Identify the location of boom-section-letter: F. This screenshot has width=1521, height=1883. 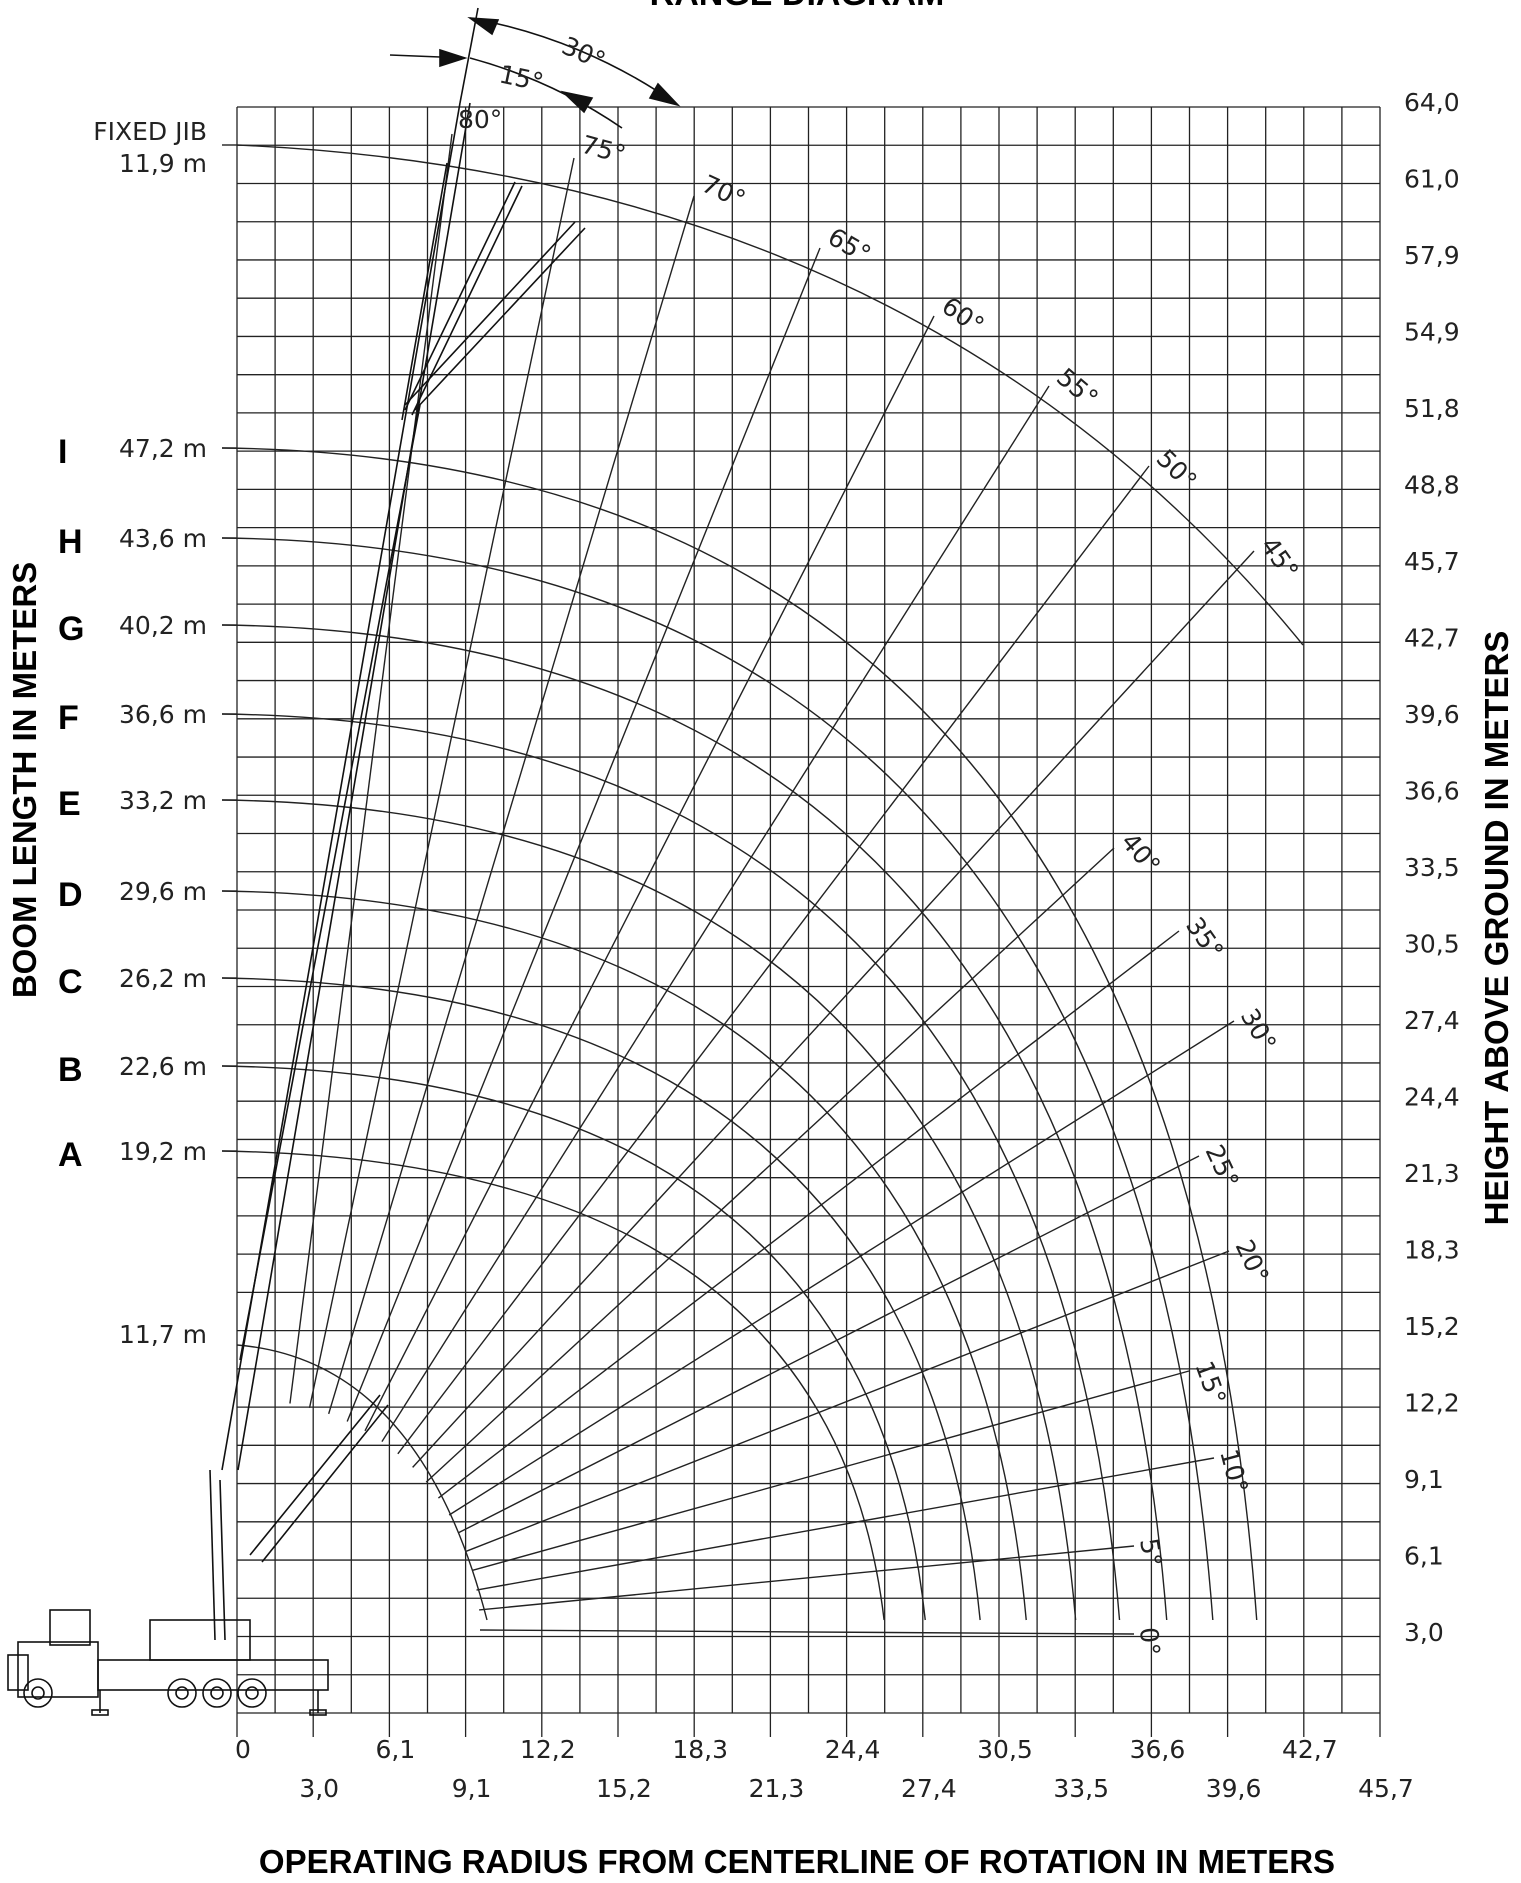
(68, 718).